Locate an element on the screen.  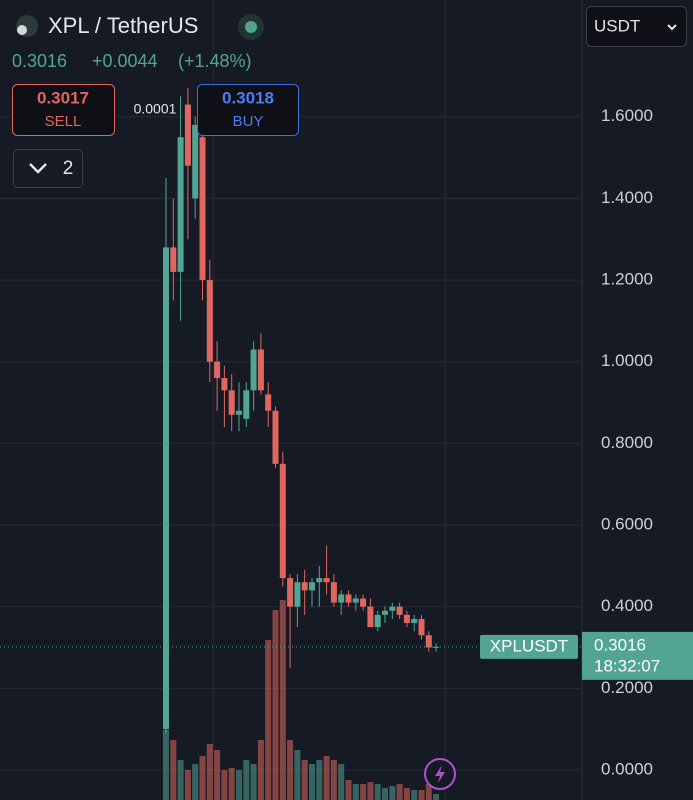
sell-label: SELL is located at coordinates (63, 121).